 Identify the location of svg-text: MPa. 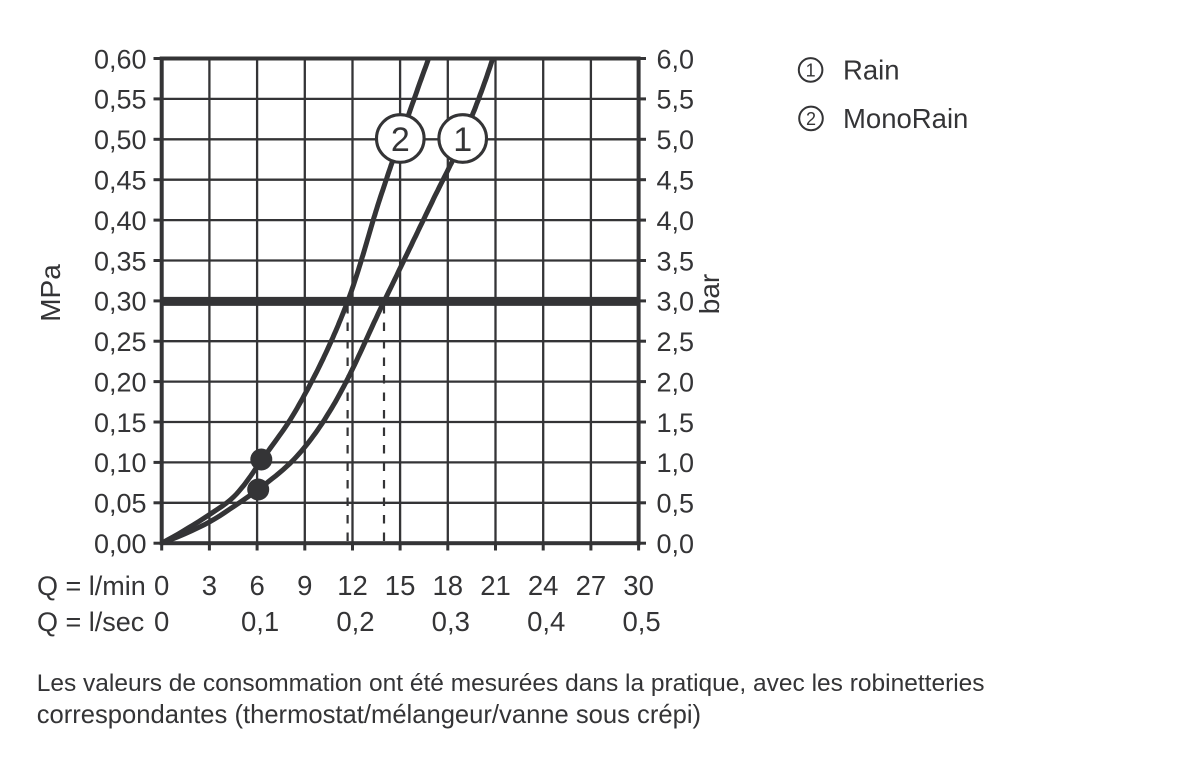
(50, 293).